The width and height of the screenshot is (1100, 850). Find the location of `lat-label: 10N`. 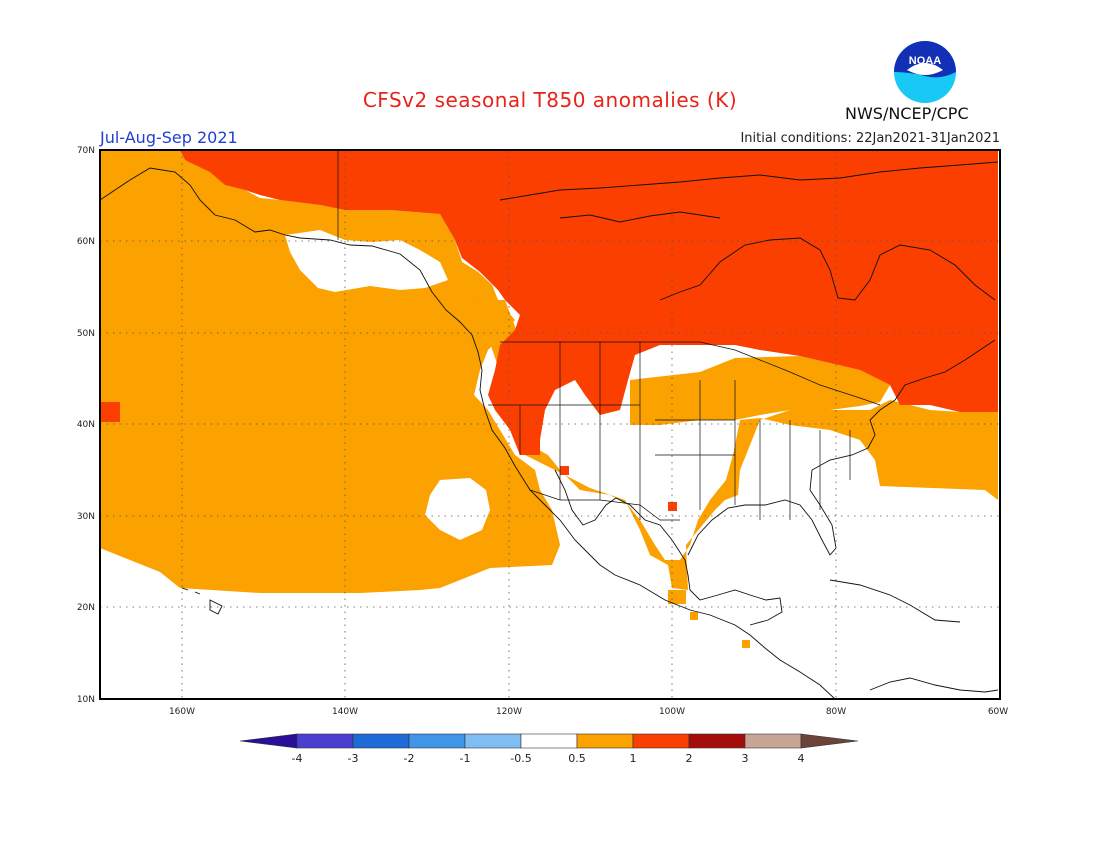

lat-label: 10N is located at coordinates (86, 700).